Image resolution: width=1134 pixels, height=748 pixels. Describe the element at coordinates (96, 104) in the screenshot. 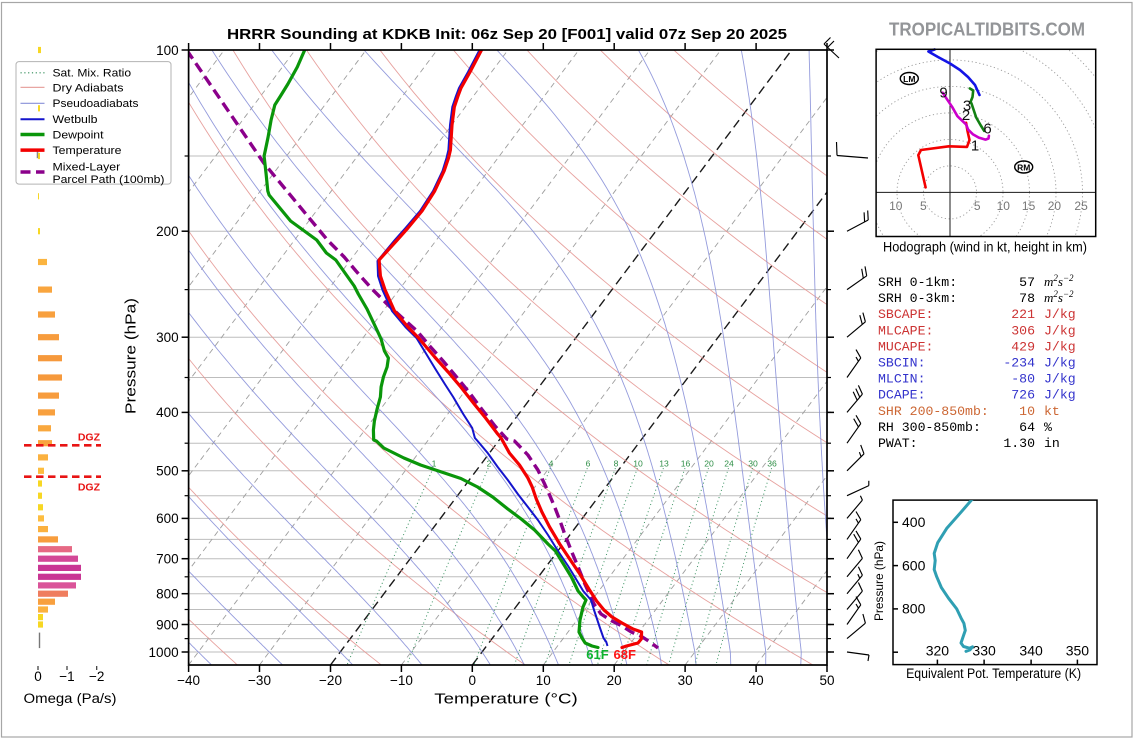

I see `svg-text: Pseudoadiabats` at that location.